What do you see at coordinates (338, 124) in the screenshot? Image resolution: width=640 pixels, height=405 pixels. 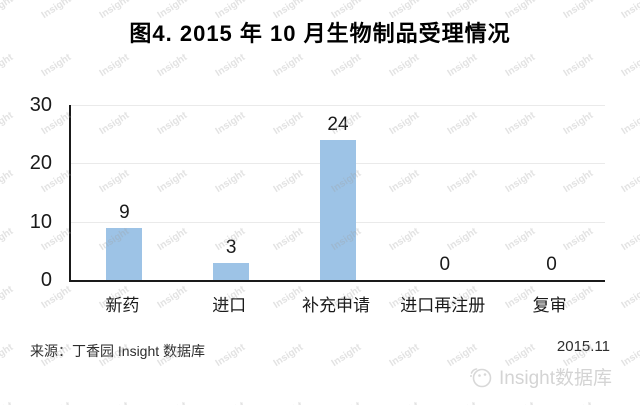 I see `value-label: 24` at bounding box center [338, 124].